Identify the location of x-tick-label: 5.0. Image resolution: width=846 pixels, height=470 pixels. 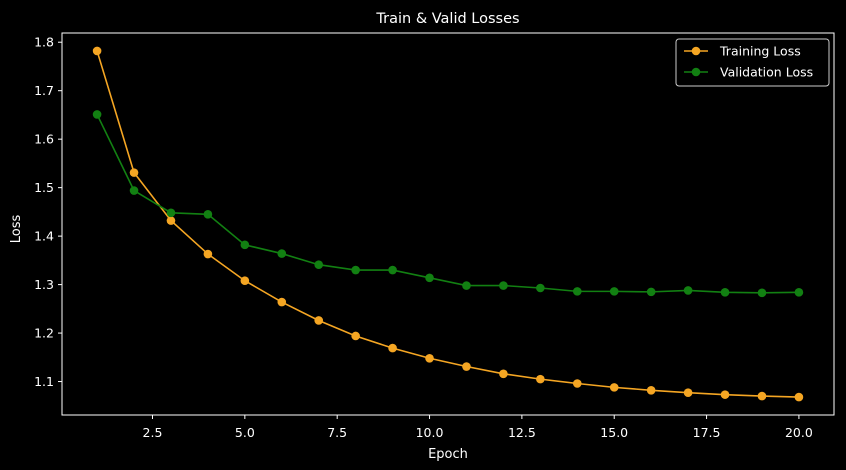
(245, 432).